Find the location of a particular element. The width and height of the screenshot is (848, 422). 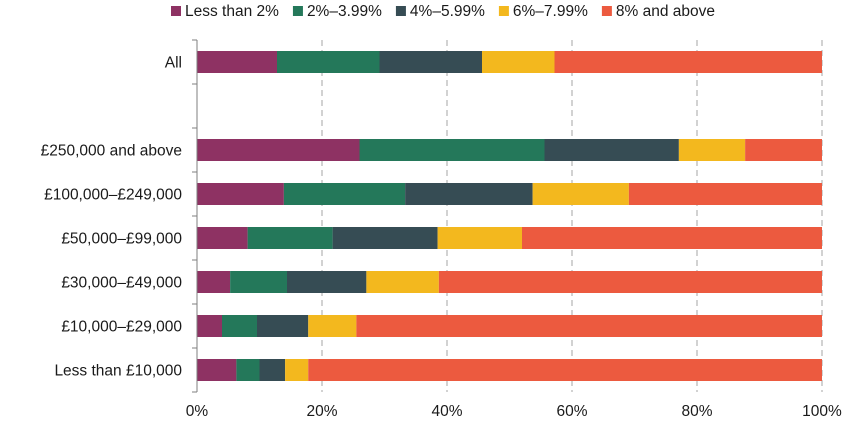

category-label: £50,000–£99,000 is located at coordinates (121, 239).